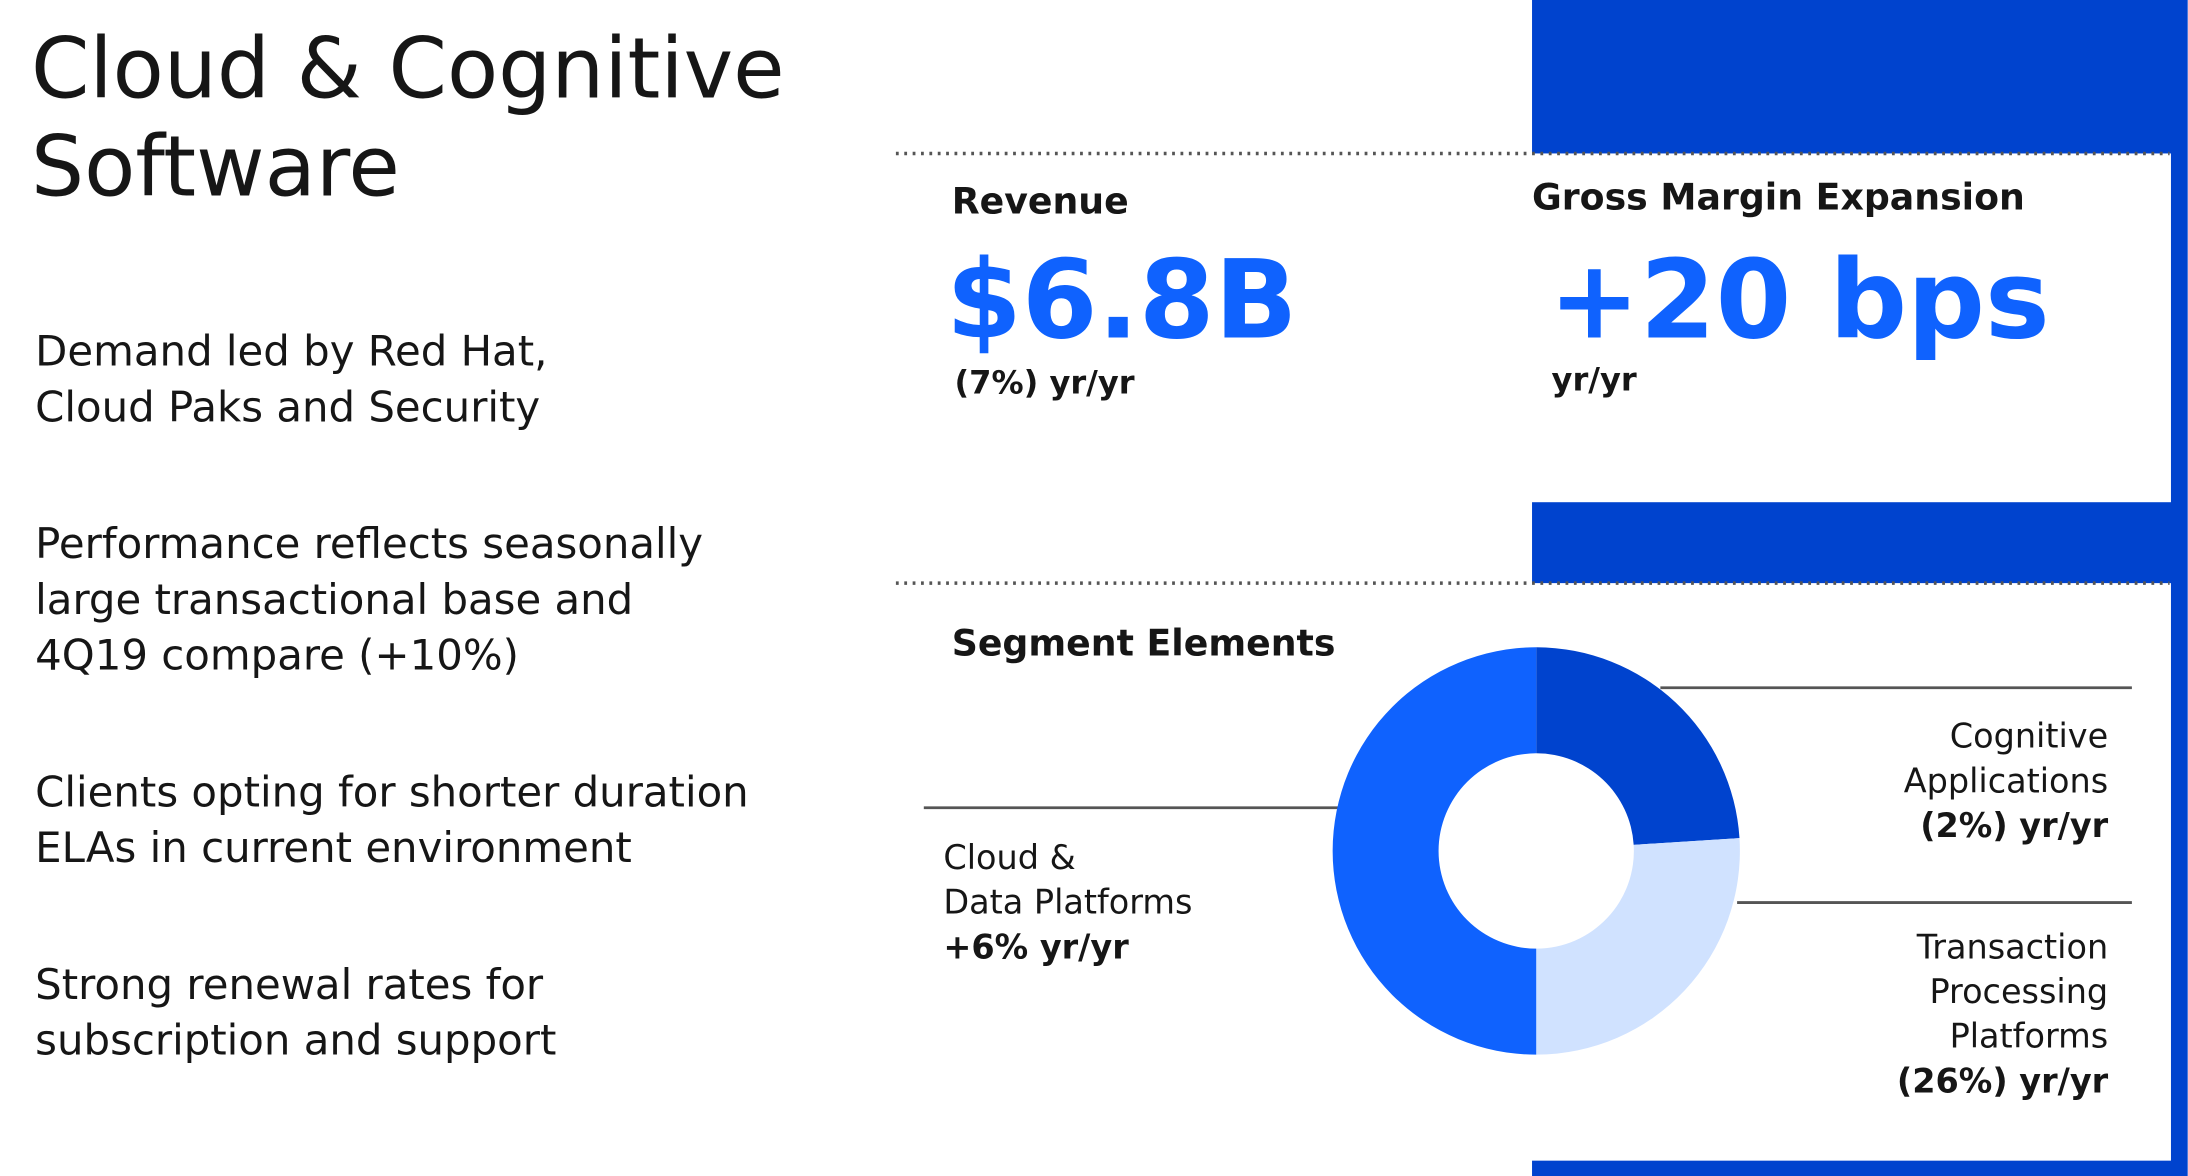 The width and height of the screenshot is (2188, 1176). What do you see at coordinates (369, 543) in the screenshot?
I see `bullet-text: Performance reflects seasonally` at bounding box center [369, 543].